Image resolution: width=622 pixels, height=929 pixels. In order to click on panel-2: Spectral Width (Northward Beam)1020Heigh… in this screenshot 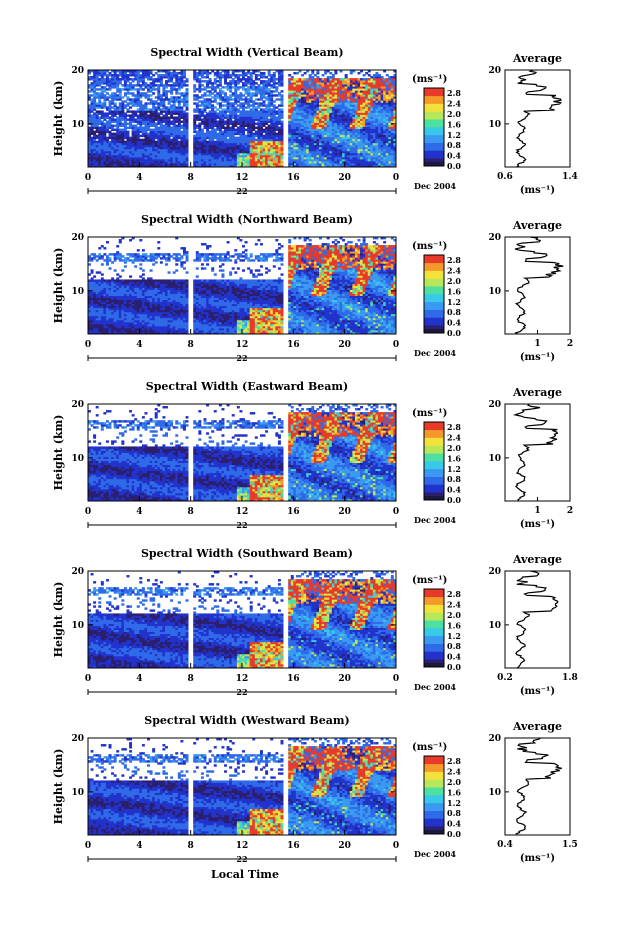, I will do `click(312, 288)`.